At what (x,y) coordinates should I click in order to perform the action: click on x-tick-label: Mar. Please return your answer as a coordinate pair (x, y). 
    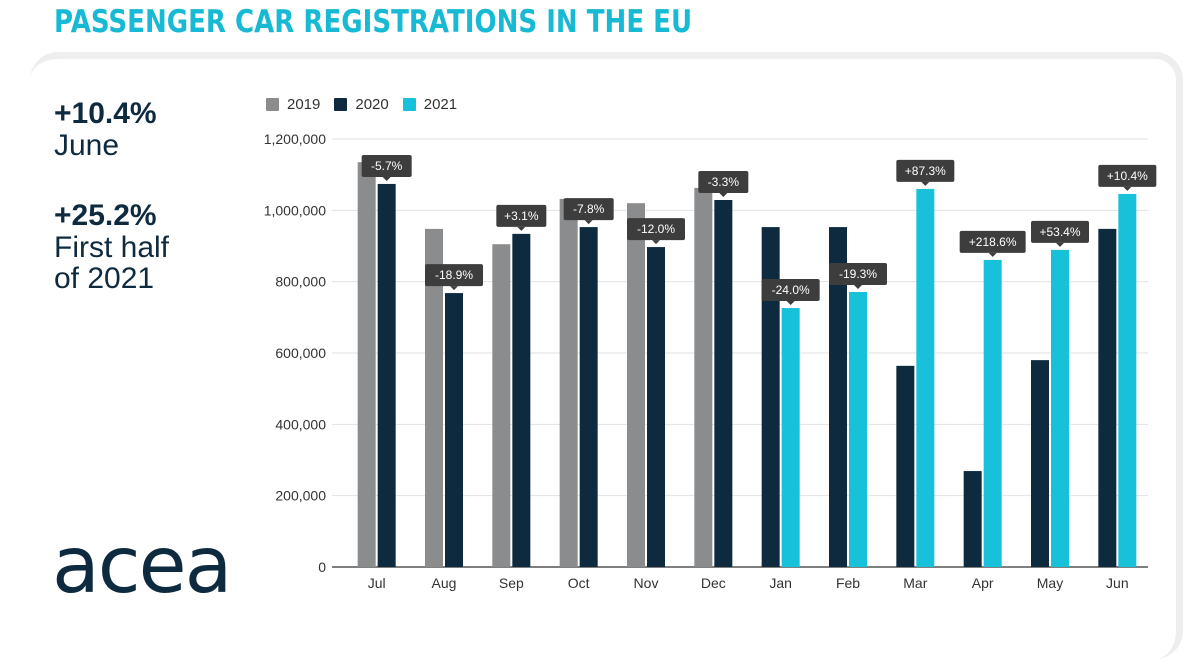
    Looking at the image, I should click on (915, 583).